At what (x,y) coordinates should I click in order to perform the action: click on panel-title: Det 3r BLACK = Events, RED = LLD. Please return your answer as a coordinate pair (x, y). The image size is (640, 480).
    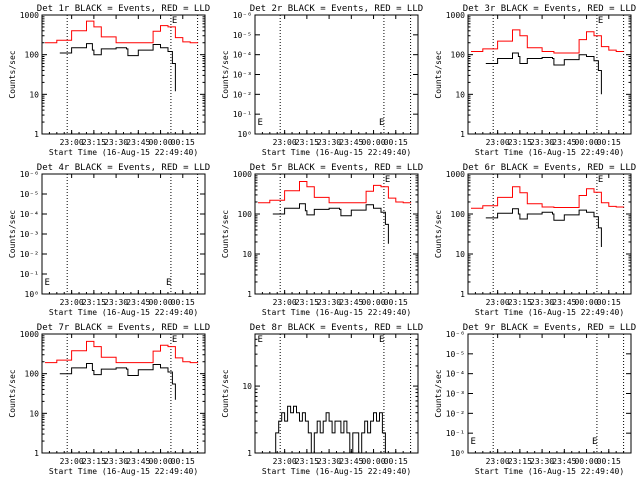
    Looking at the image, I should click on (549, 9).